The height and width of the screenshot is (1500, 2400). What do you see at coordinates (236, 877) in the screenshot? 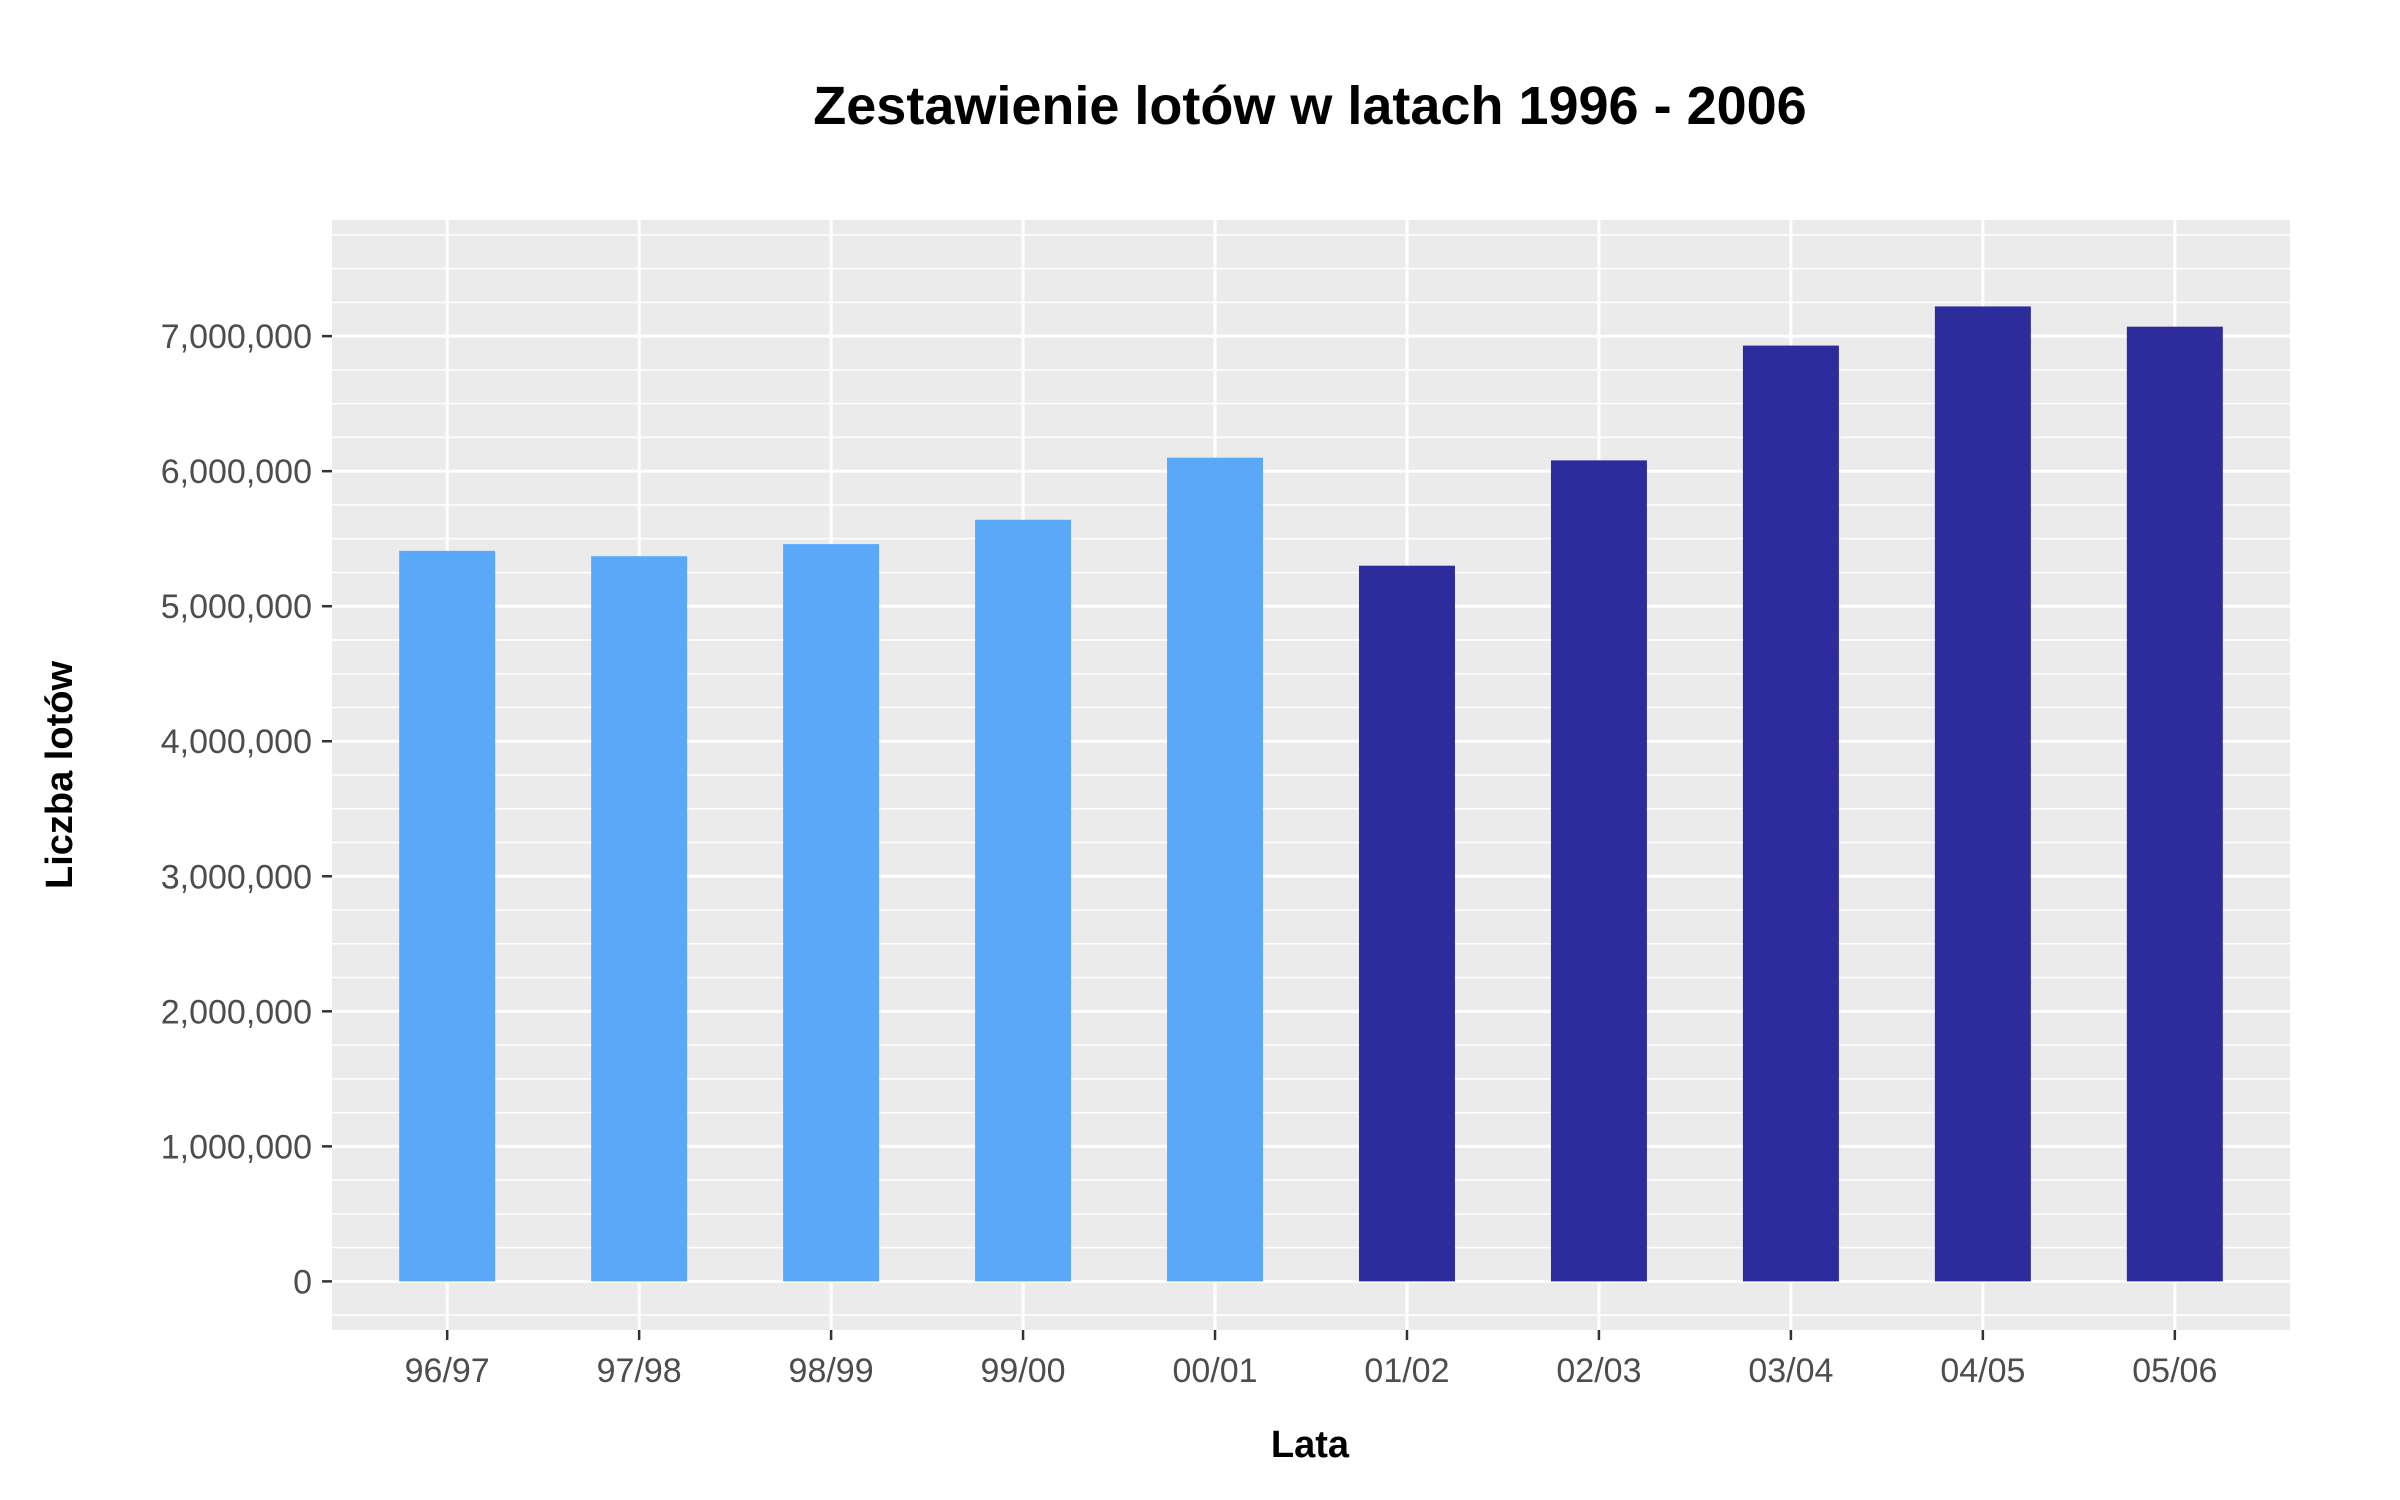
I see `y-tick-label: 3,000,000` at bounding box center [236, 877].